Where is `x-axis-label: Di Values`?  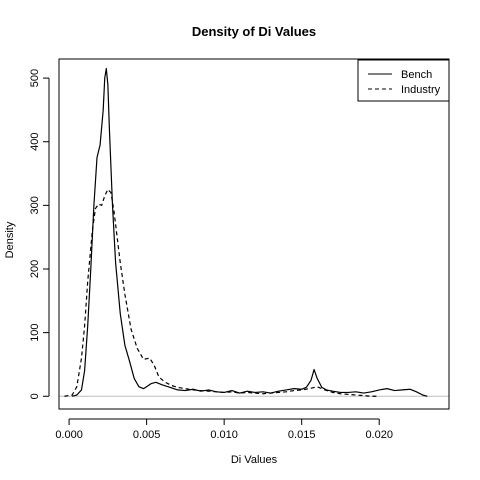 x-axis-label: Di Values is located at coordinates (254, 460).